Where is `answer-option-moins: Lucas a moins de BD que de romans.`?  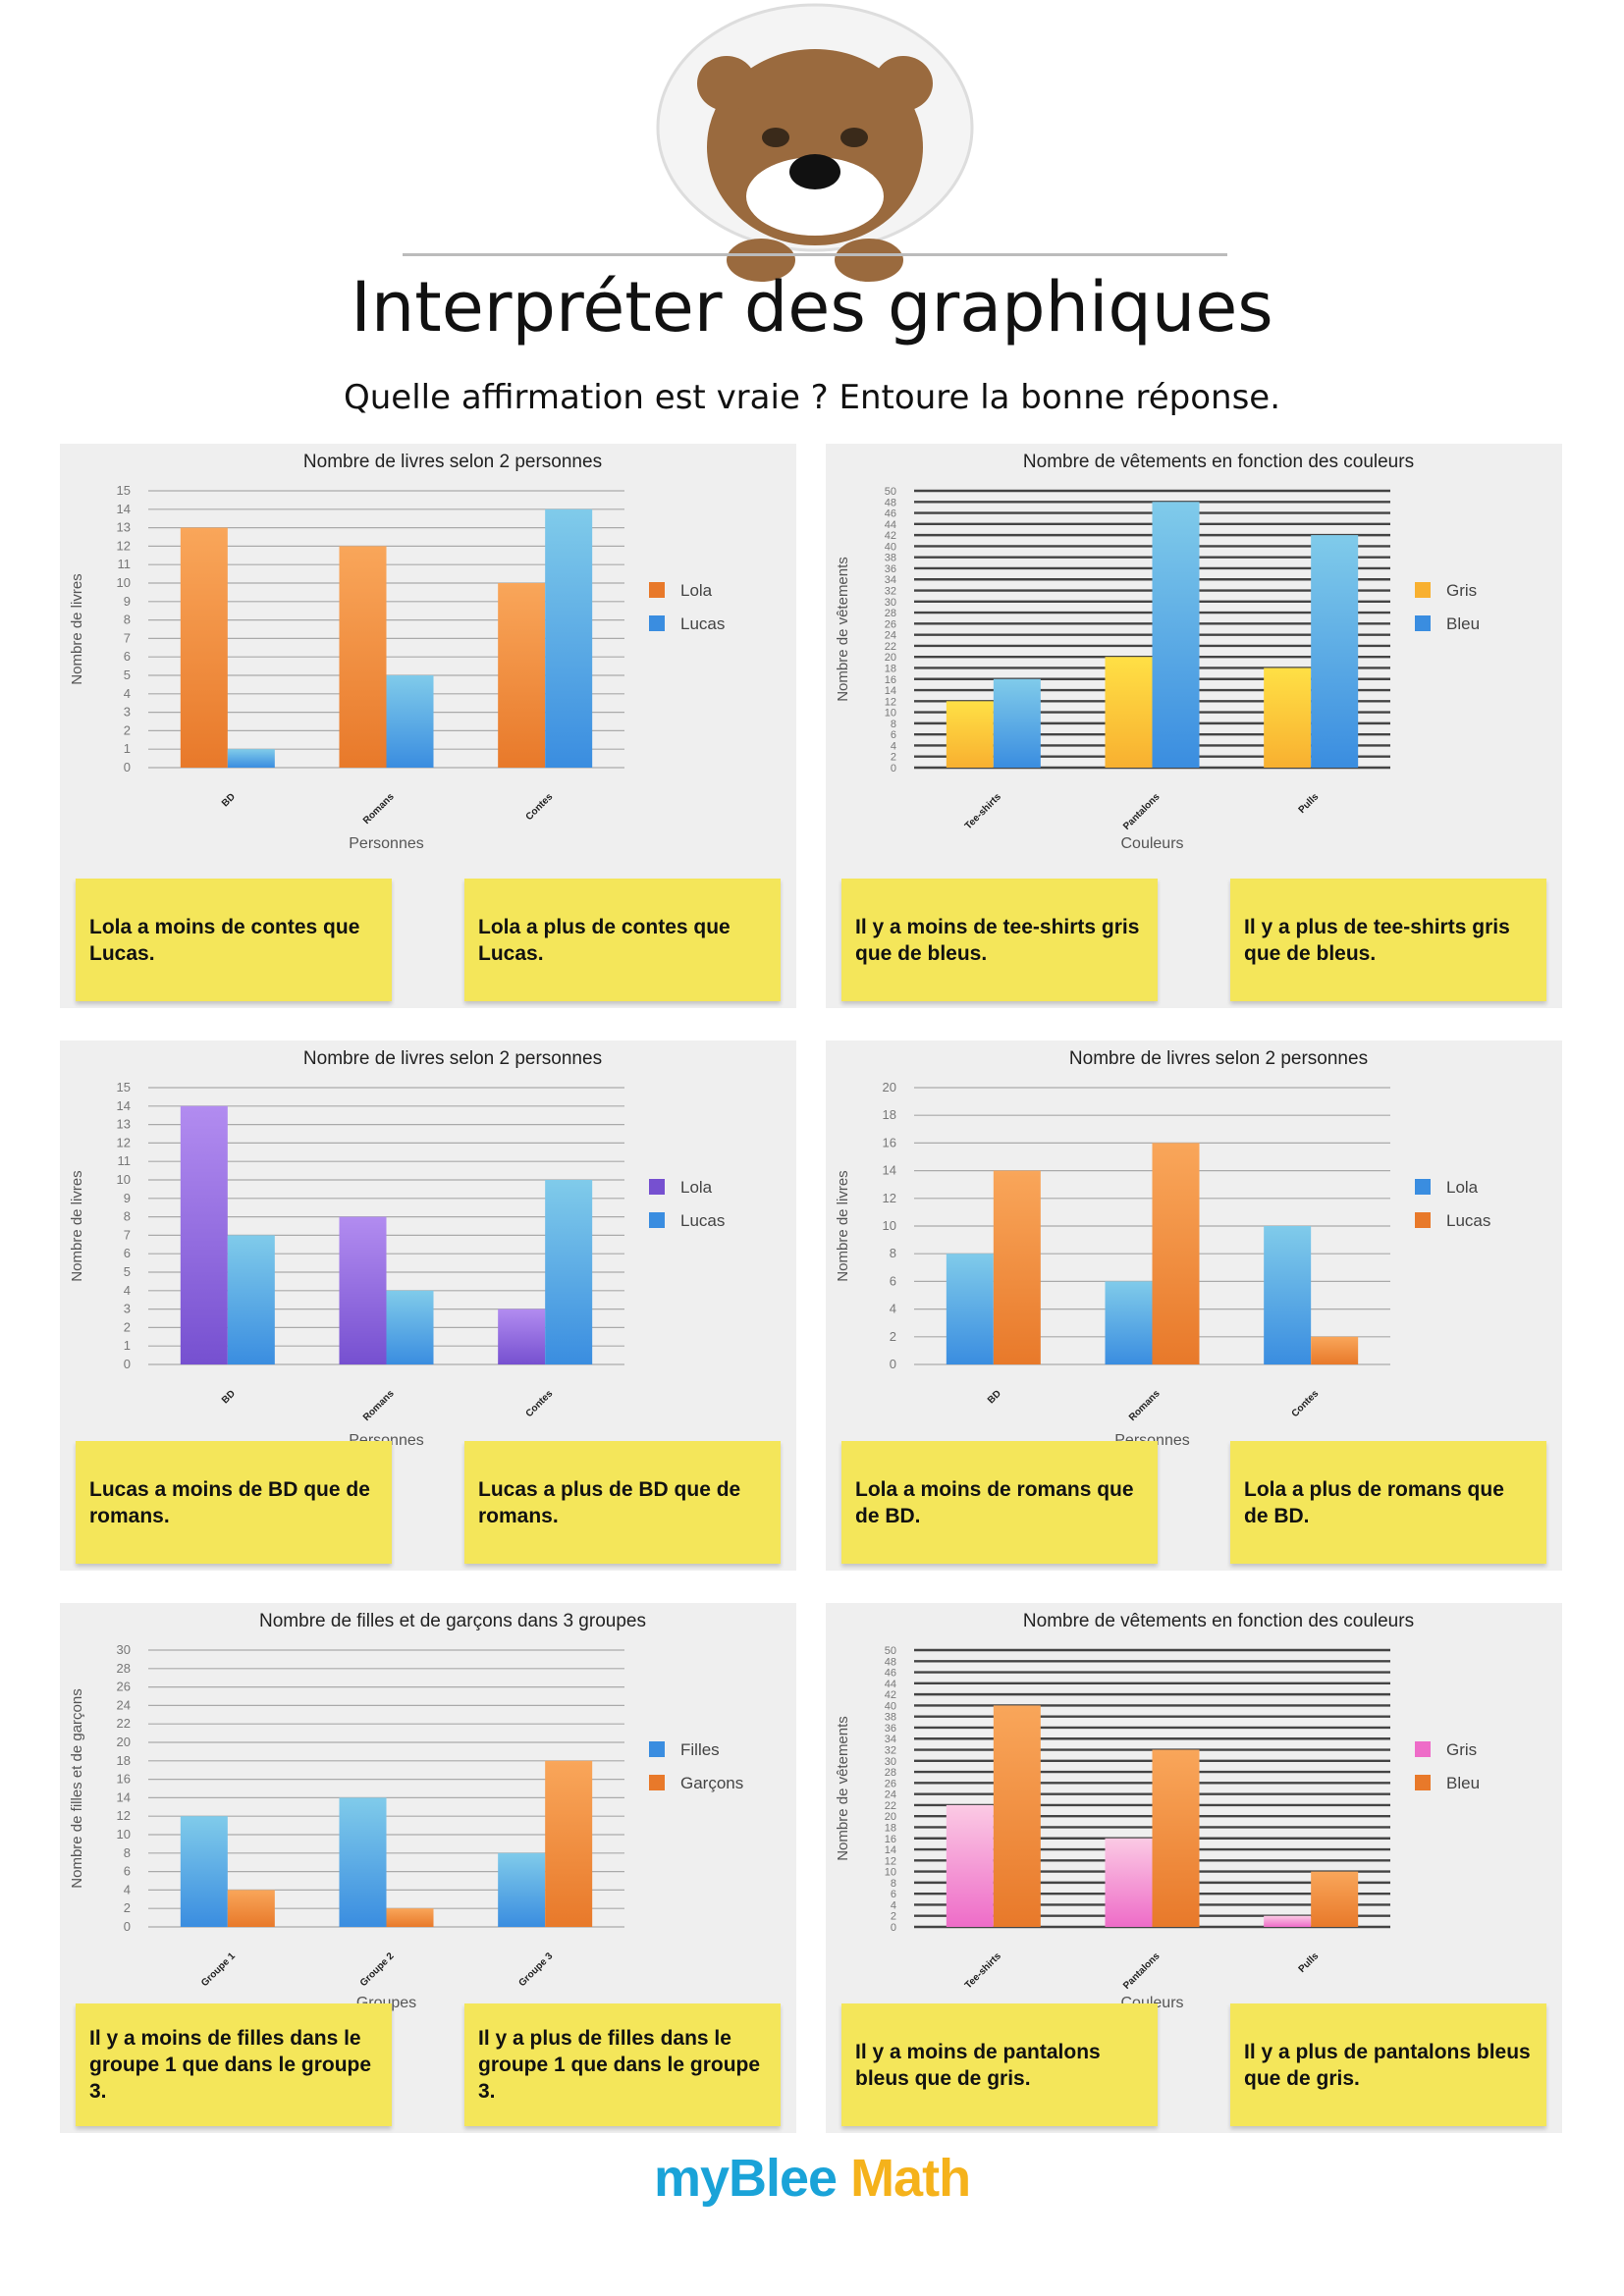 answer-option-moins: Lucas a moins de BD que de romans. is located at coordinates (234, 1502).